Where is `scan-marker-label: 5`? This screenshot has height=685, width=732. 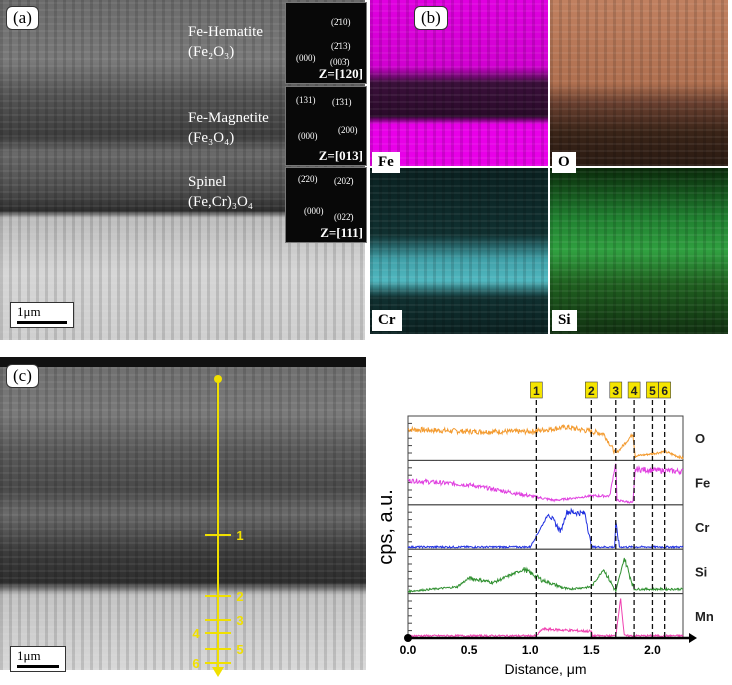 scan-marker-label: 5 is located at coordinates (239, 649).